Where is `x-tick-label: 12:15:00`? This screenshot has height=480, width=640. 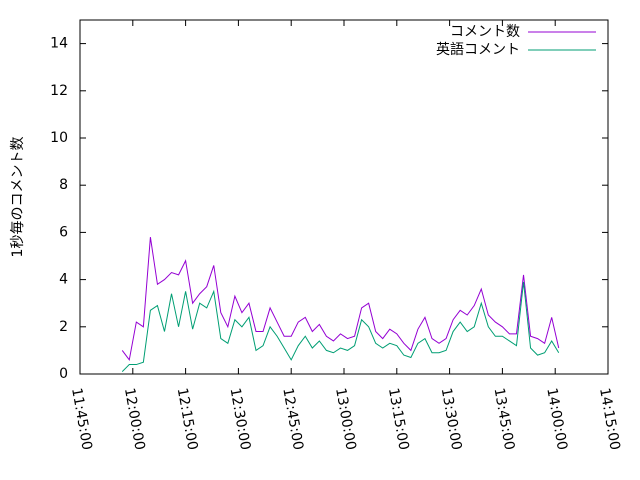 x-tick-label: 12:15:00 is located at coordinates (187, 419).